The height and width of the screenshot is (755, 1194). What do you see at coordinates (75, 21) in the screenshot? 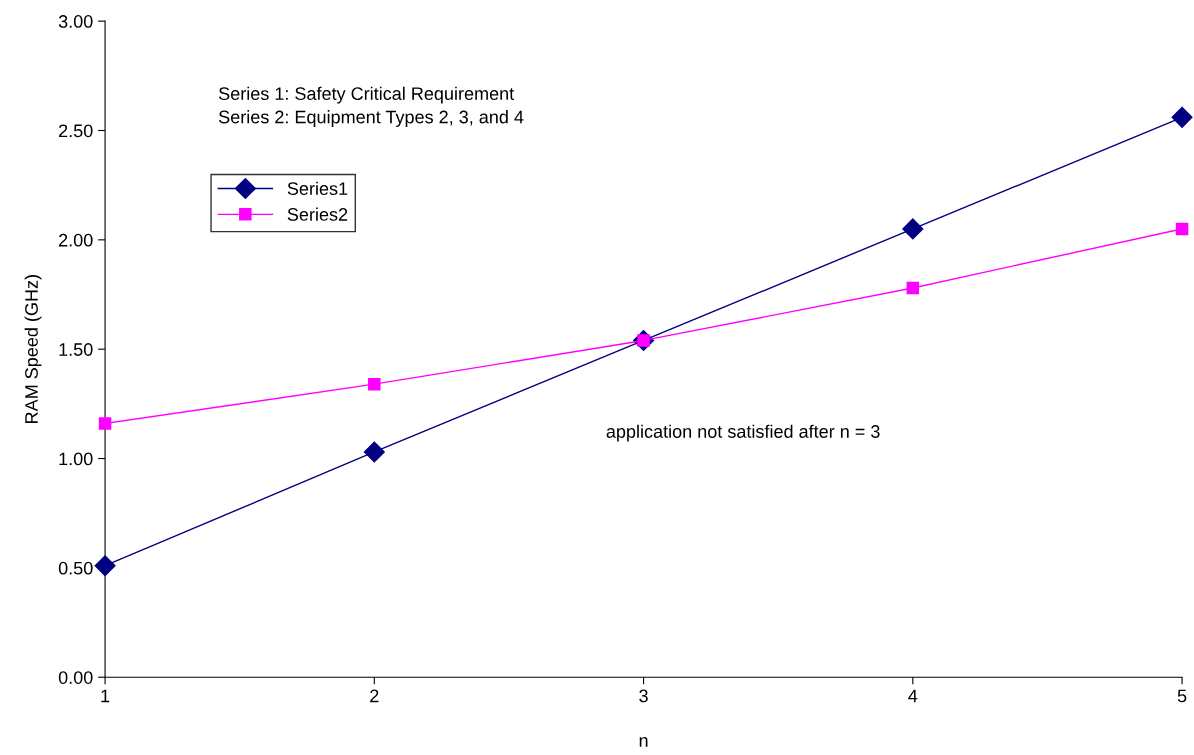
I see `y-tick-label: 3.00` at bounding box center [75, 21].